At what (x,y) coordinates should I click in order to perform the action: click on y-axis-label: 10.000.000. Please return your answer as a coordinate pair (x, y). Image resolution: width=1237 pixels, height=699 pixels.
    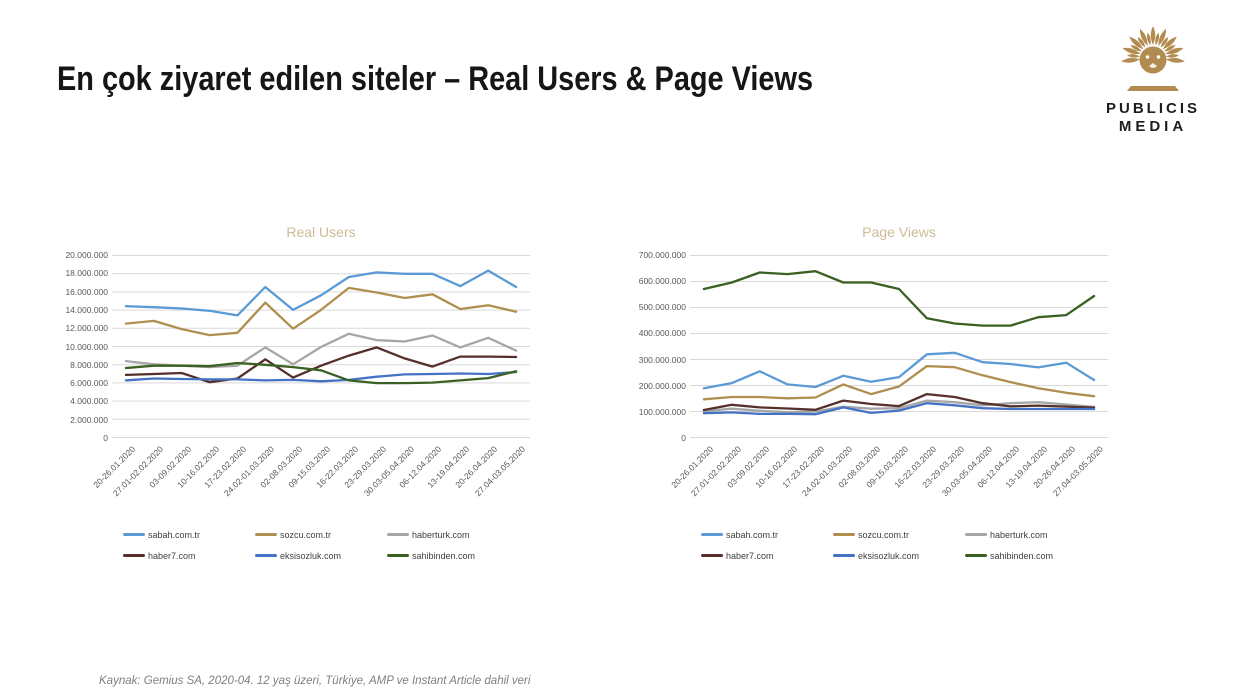
    Looking at the image, I should click on (86, 346).